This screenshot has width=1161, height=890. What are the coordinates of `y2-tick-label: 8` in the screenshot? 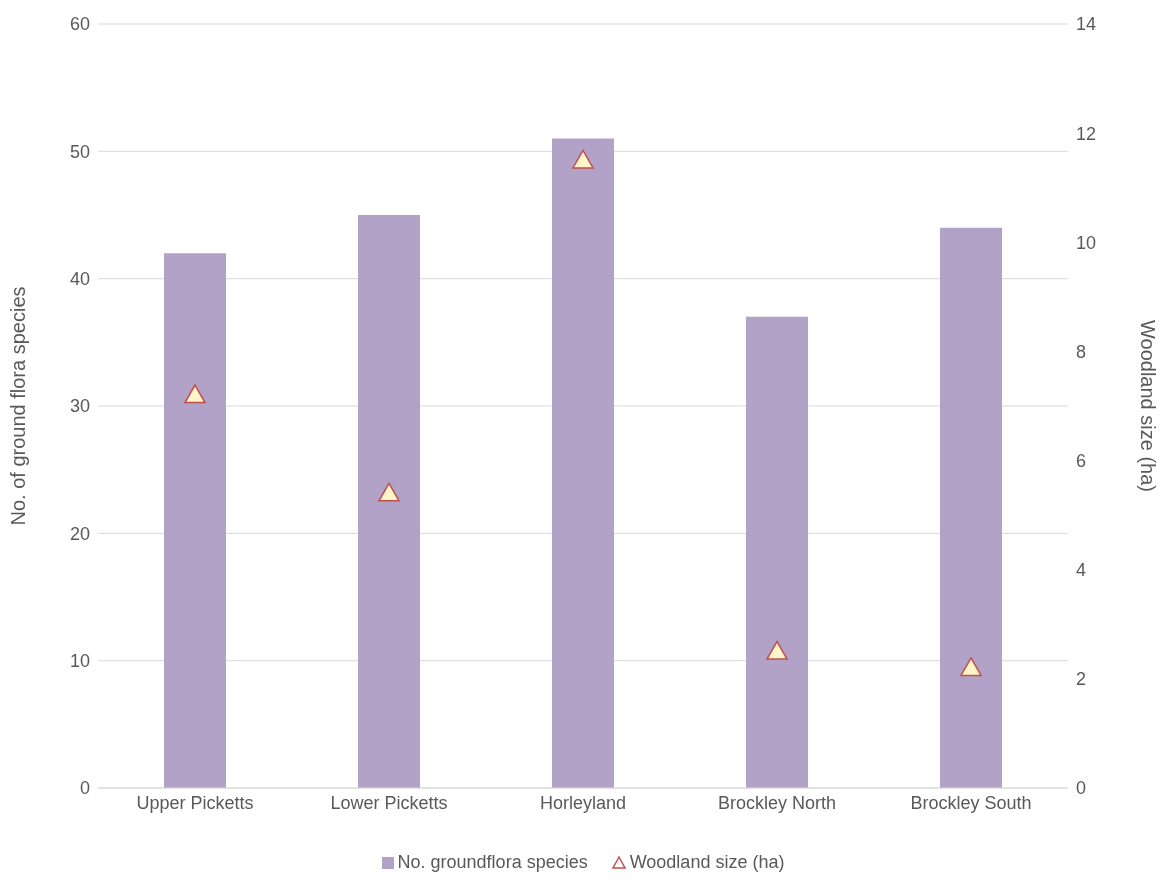 It's located at (1081, 351).